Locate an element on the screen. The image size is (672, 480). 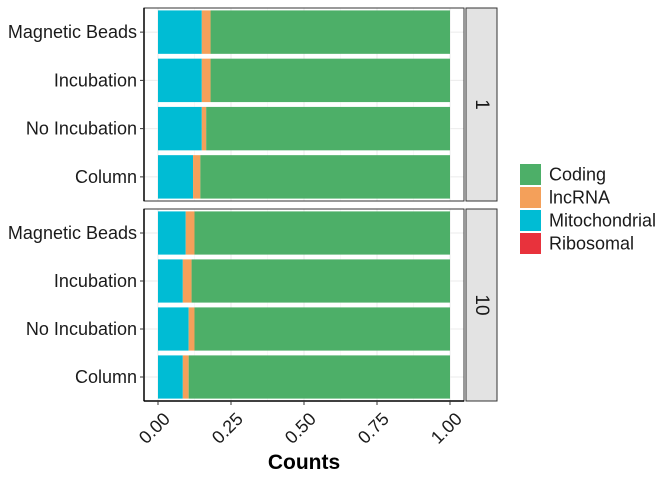
x-axis-title: Counts is located at coordinates (304, 462).